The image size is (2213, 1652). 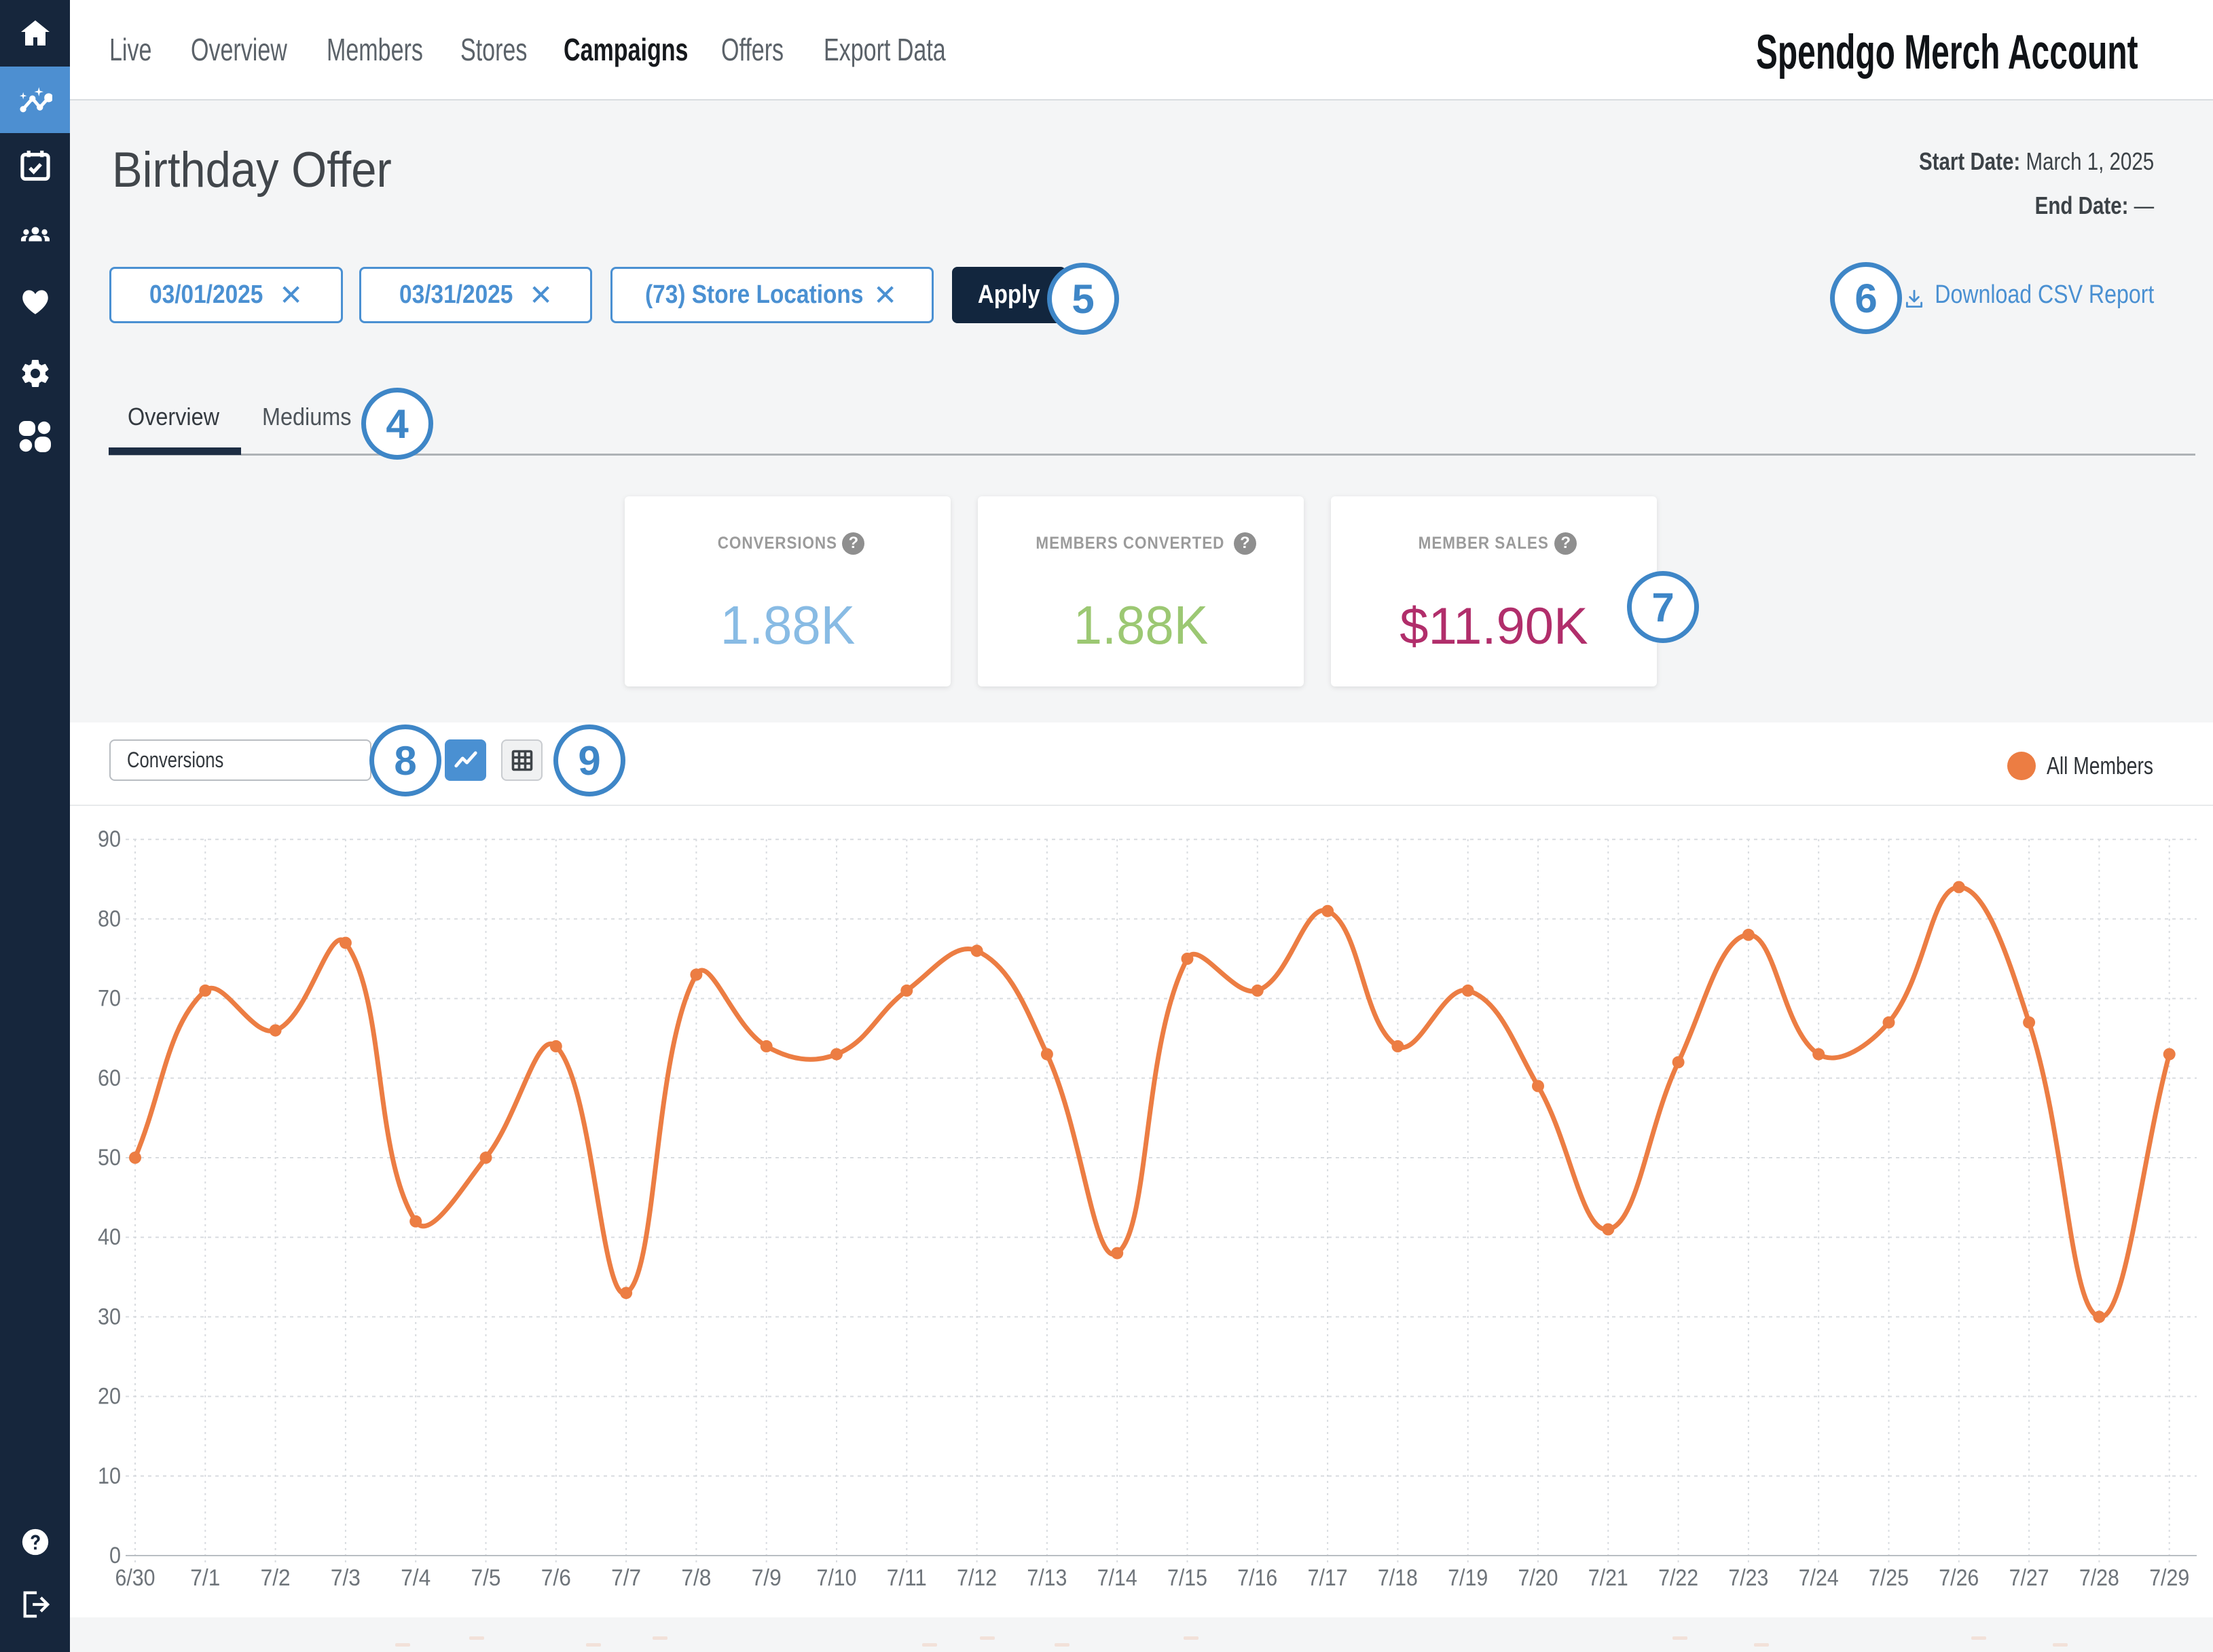 What do you see at coordinates (109, 1316) in the screenshot?
I see `svg-text: 30` at bounding box center [109, 1316].